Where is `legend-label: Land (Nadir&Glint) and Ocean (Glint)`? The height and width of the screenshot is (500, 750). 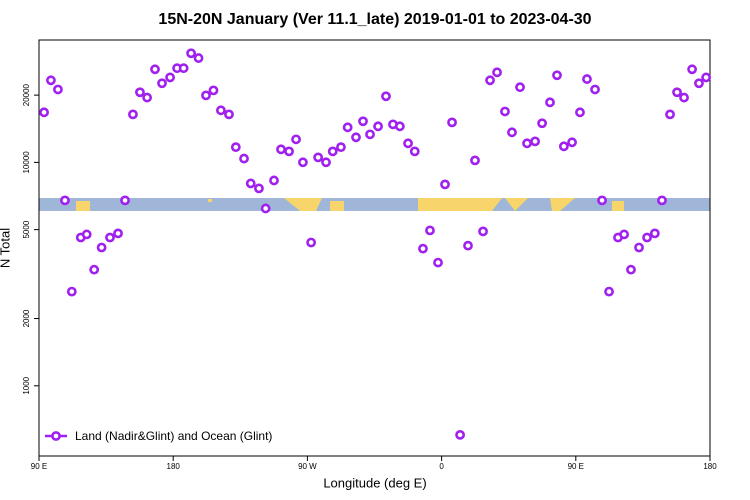
legend-label: Land (Nadir&Glint) and Ocean (Glint) is located at coordinates (173, 436).